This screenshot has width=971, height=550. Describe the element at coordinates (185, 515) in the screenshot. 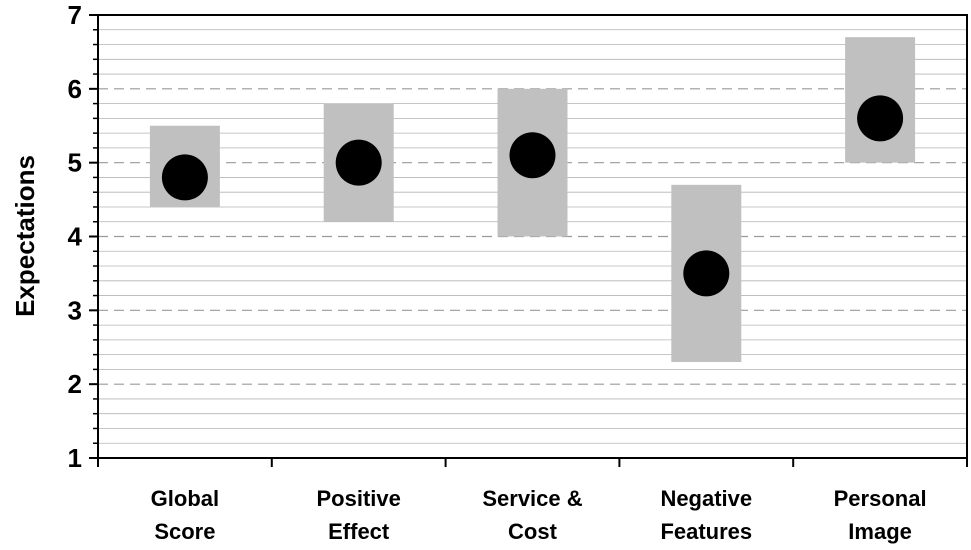

I see `x-category-label: Global Score` at that location.